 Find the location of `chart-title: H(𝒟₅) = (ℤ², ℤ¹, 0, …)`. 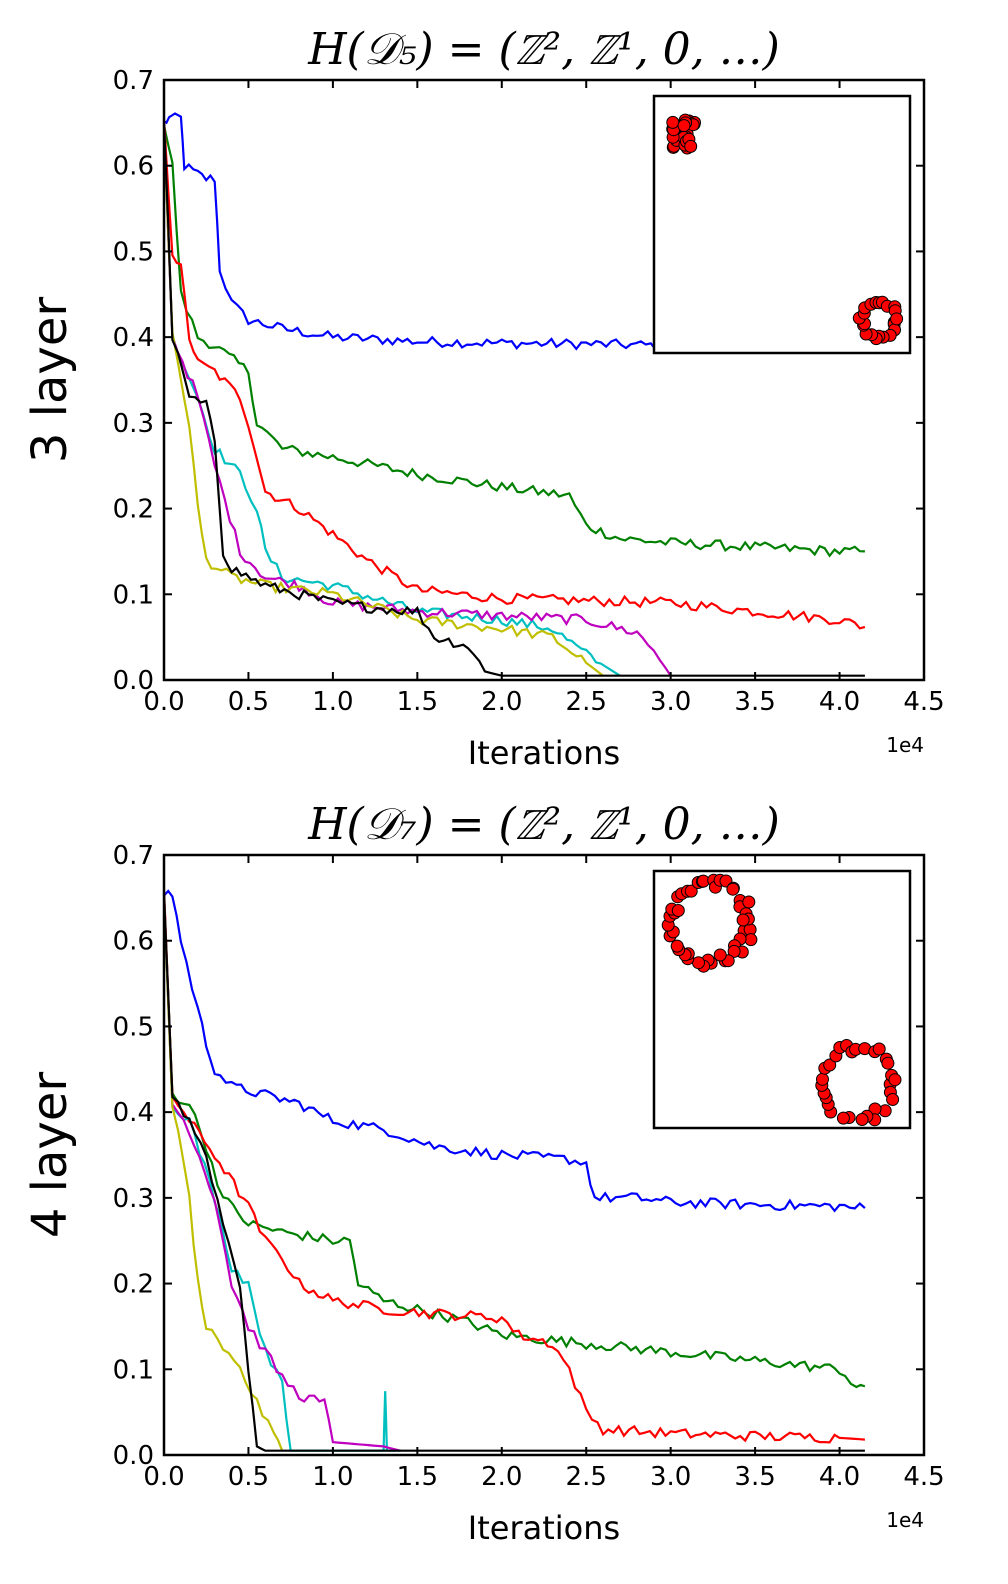

chart-title: H(𝒟₅) = (ℤ², ℤ¹, 0, …) is located at coordinates (543, 49).